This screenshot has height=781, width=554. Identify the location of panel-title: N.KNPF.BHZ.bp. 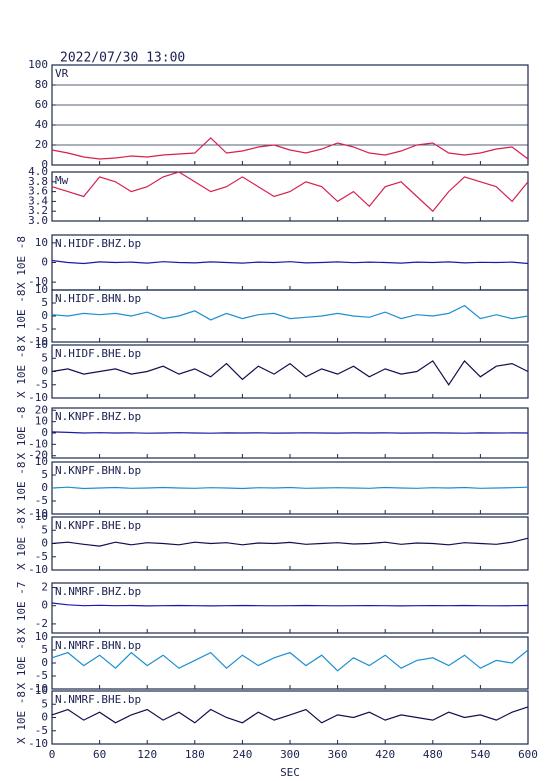
(98, 416).